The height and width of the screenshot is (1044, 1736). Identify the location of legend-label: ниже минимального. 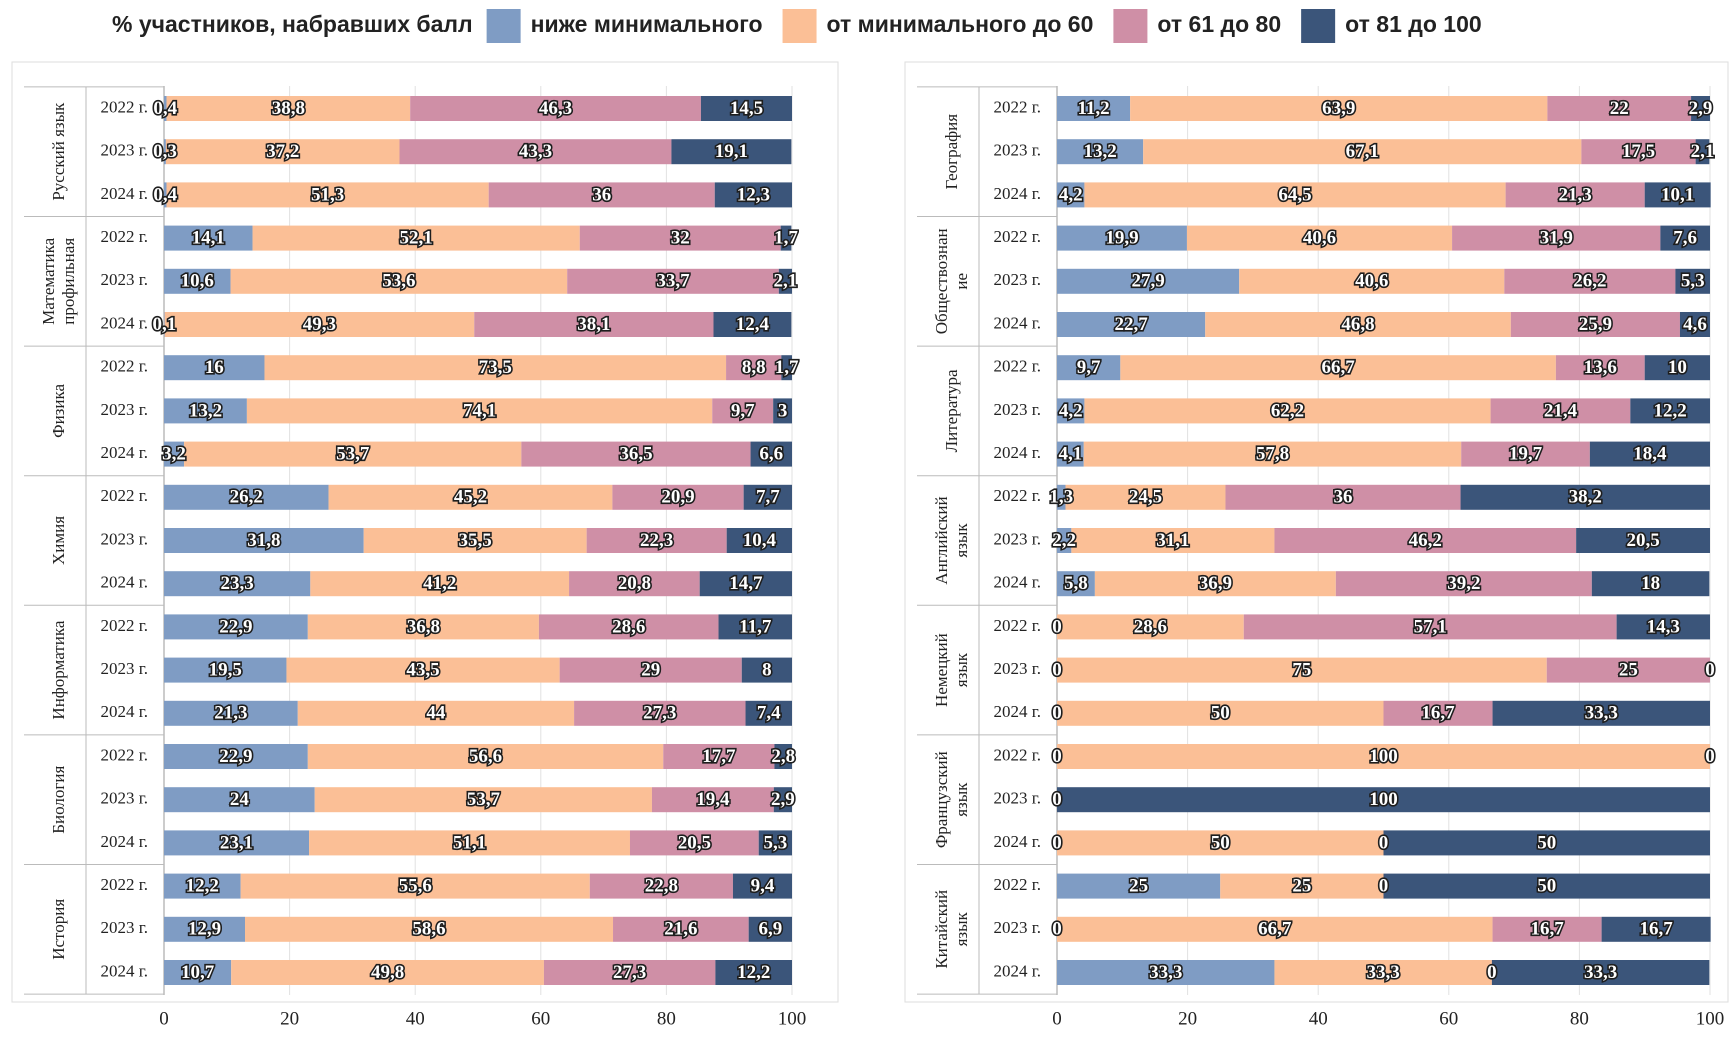
(647, 24).